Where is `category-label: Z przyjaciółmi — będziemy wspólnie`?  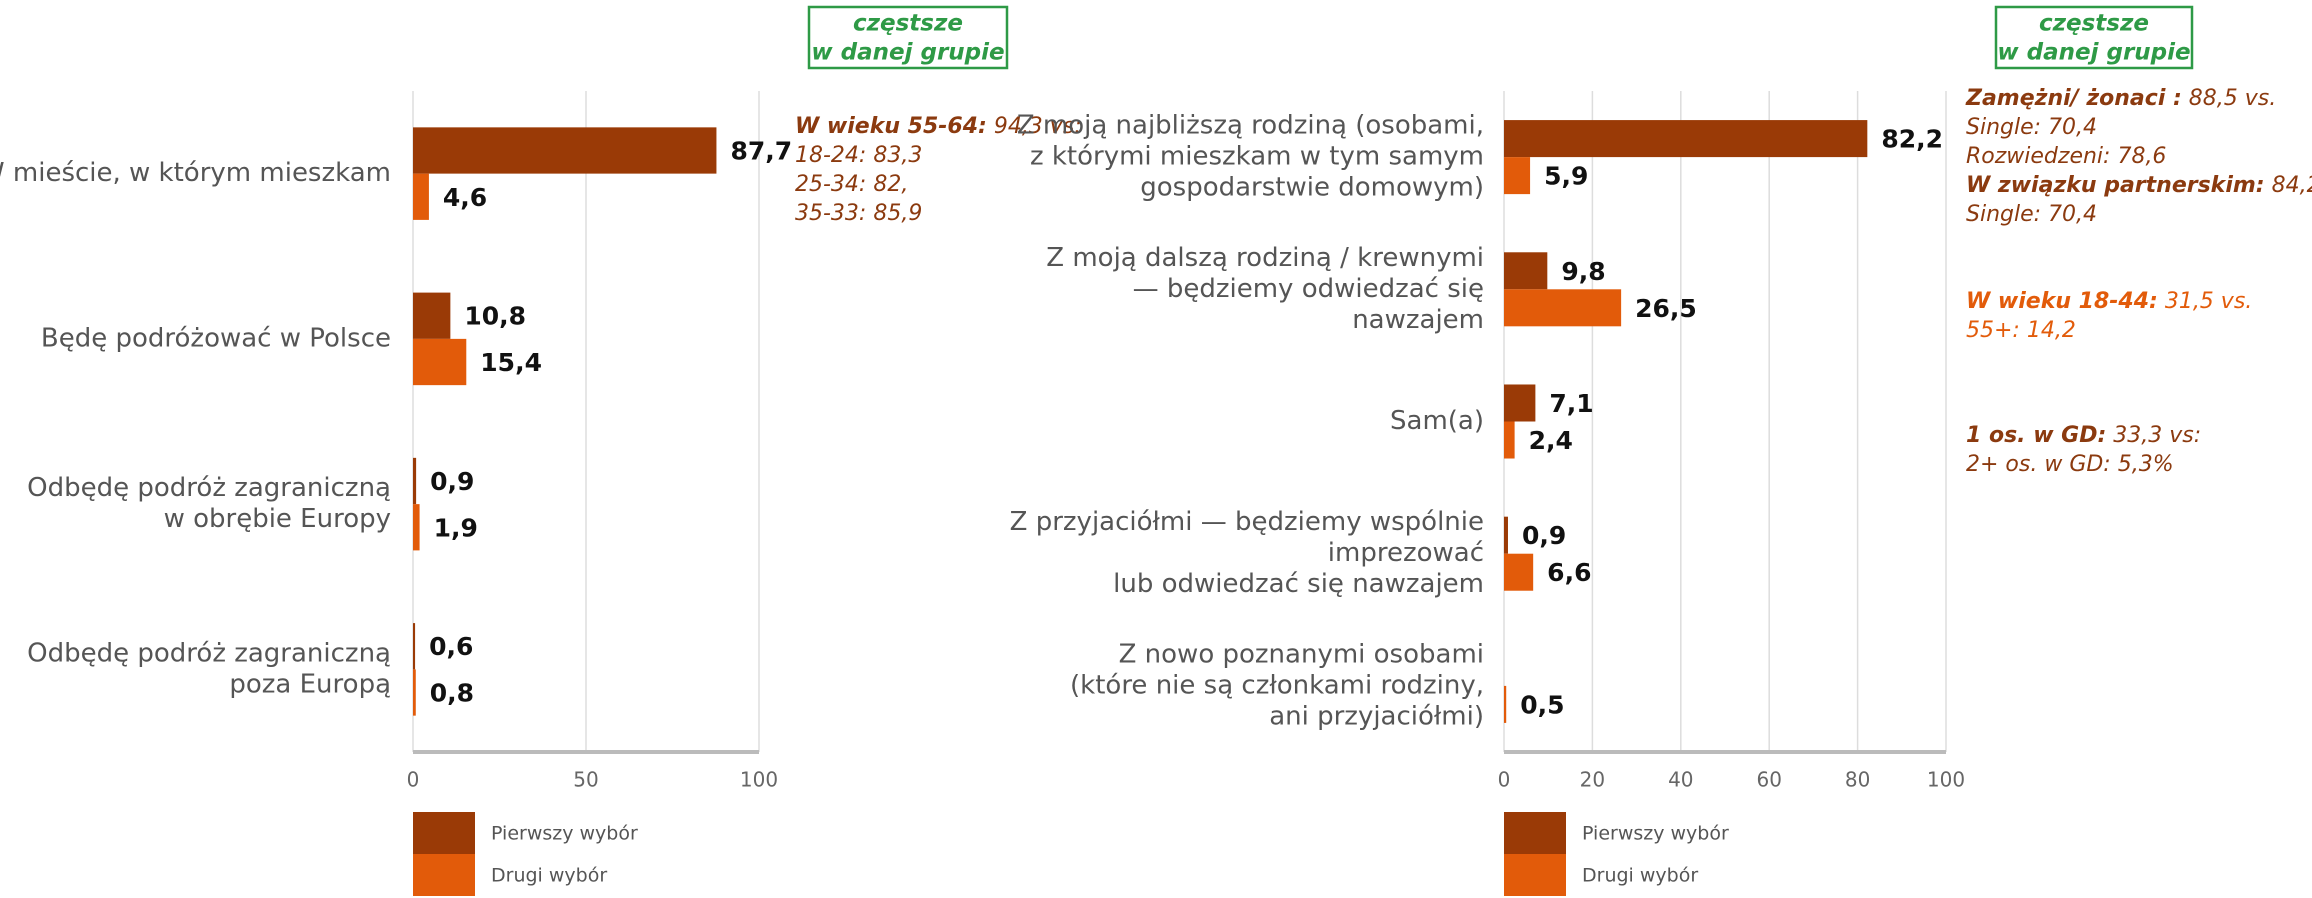
category-label: Z przyjaciółmi — będziemy wspólnie is located at coordinates (1247, 522).